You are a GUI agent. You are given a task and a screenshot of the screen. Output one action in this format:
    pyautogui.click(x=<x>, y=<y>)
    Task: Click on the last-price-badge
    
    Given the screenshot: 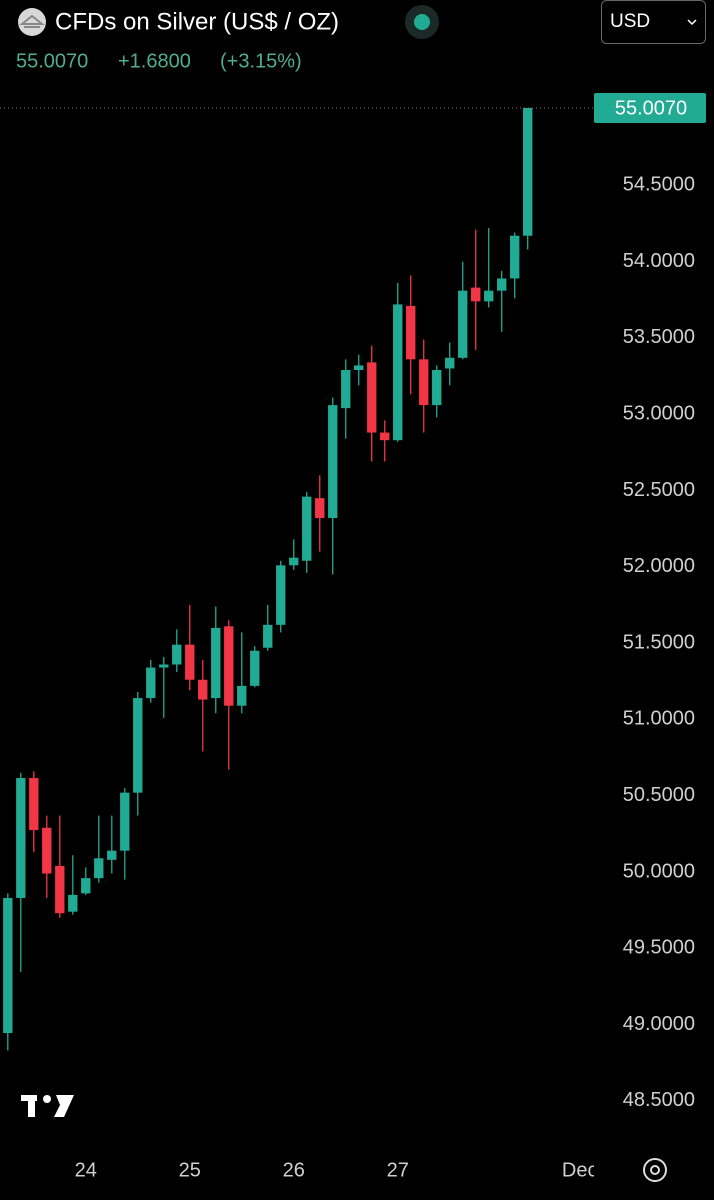 What is the action you would take?
    pyautogui.click(x=650, y=108)
    